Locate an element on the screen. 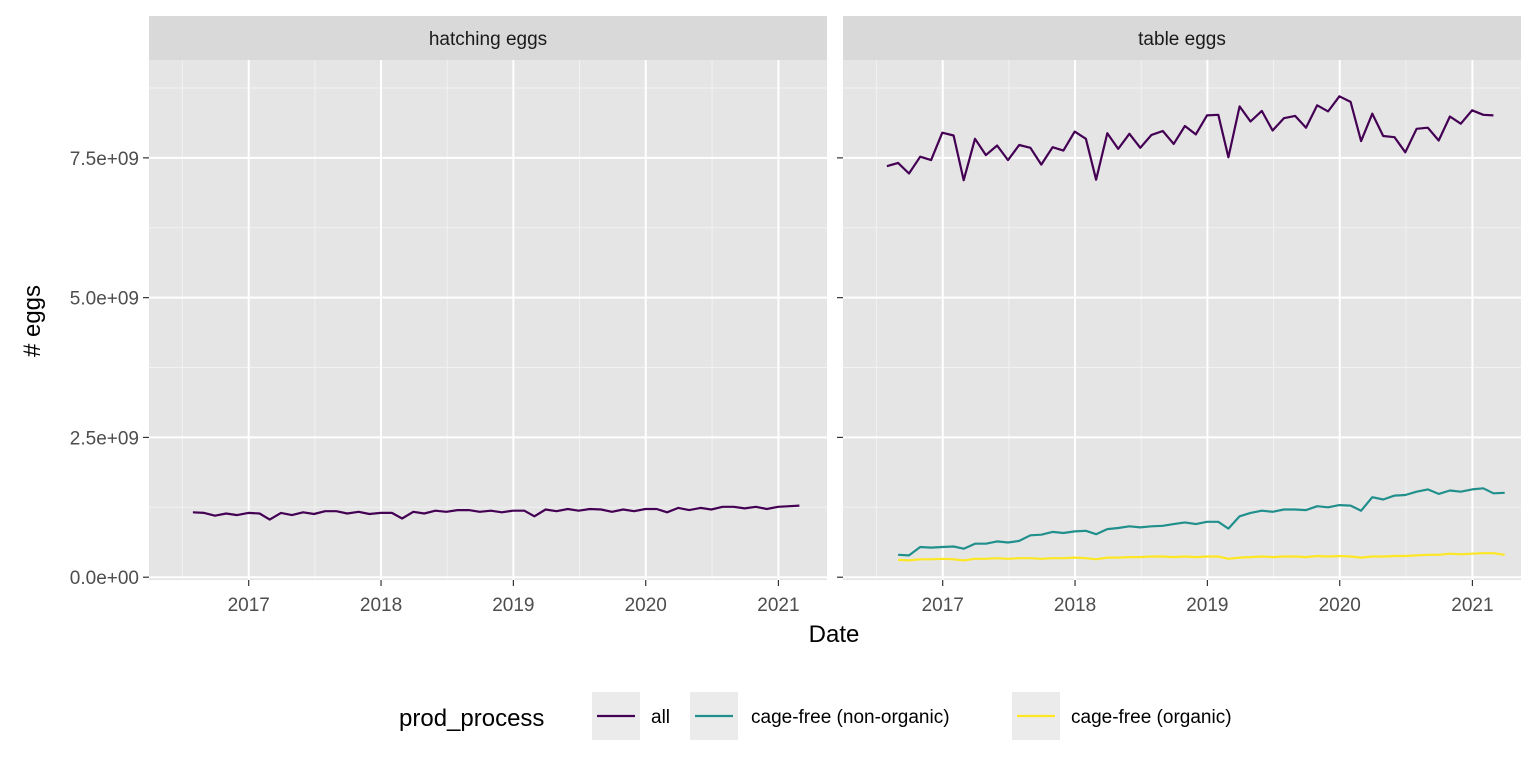  facet-strip-label: table eggs is located at coordinates (1182, 39).